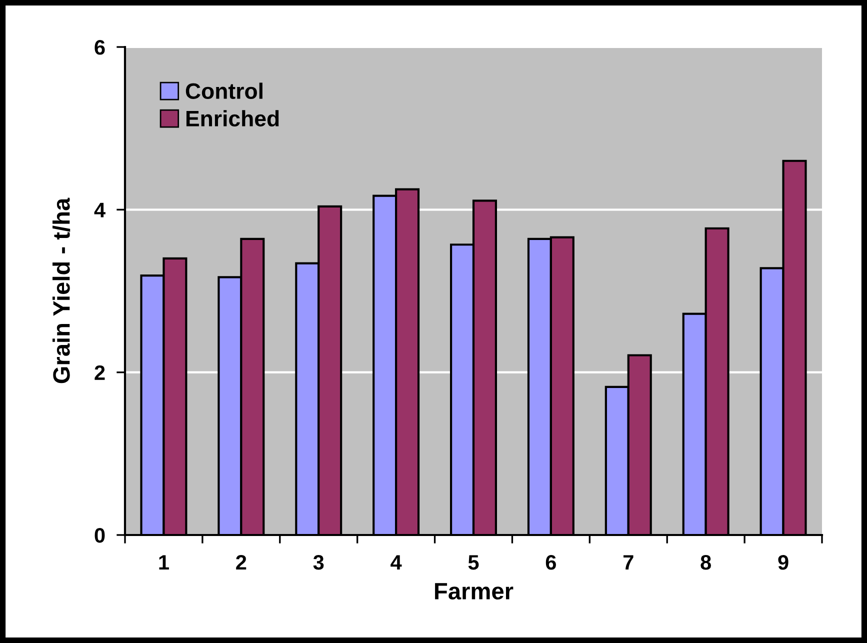 The height and width of the screenshot is (643, 867). I want to click on y-tick-label: 6, so click(99, 47).